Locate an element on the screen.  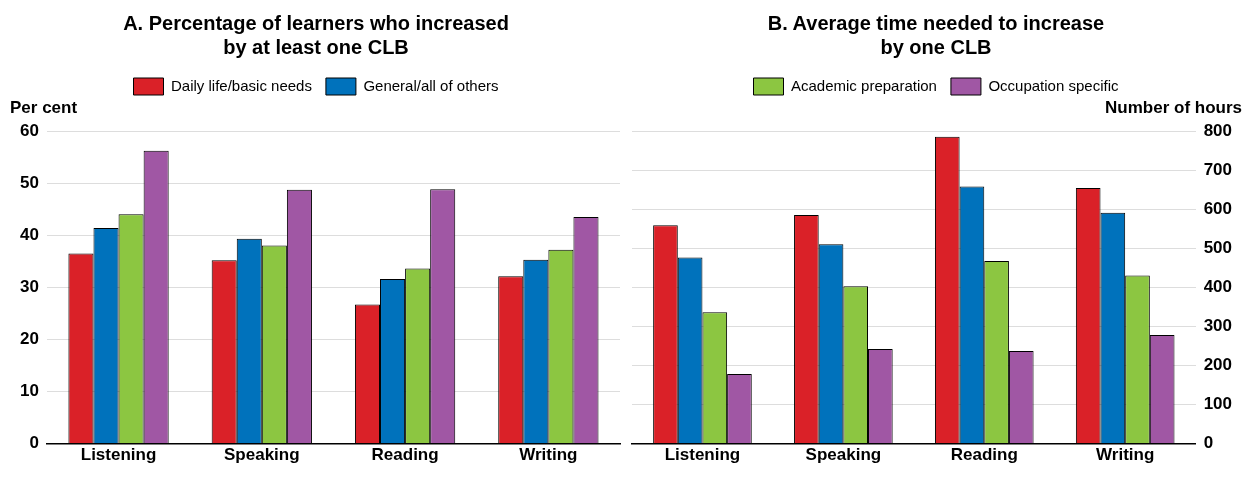
y2-tick-label: 100 is located at coordinates (1218, 404).